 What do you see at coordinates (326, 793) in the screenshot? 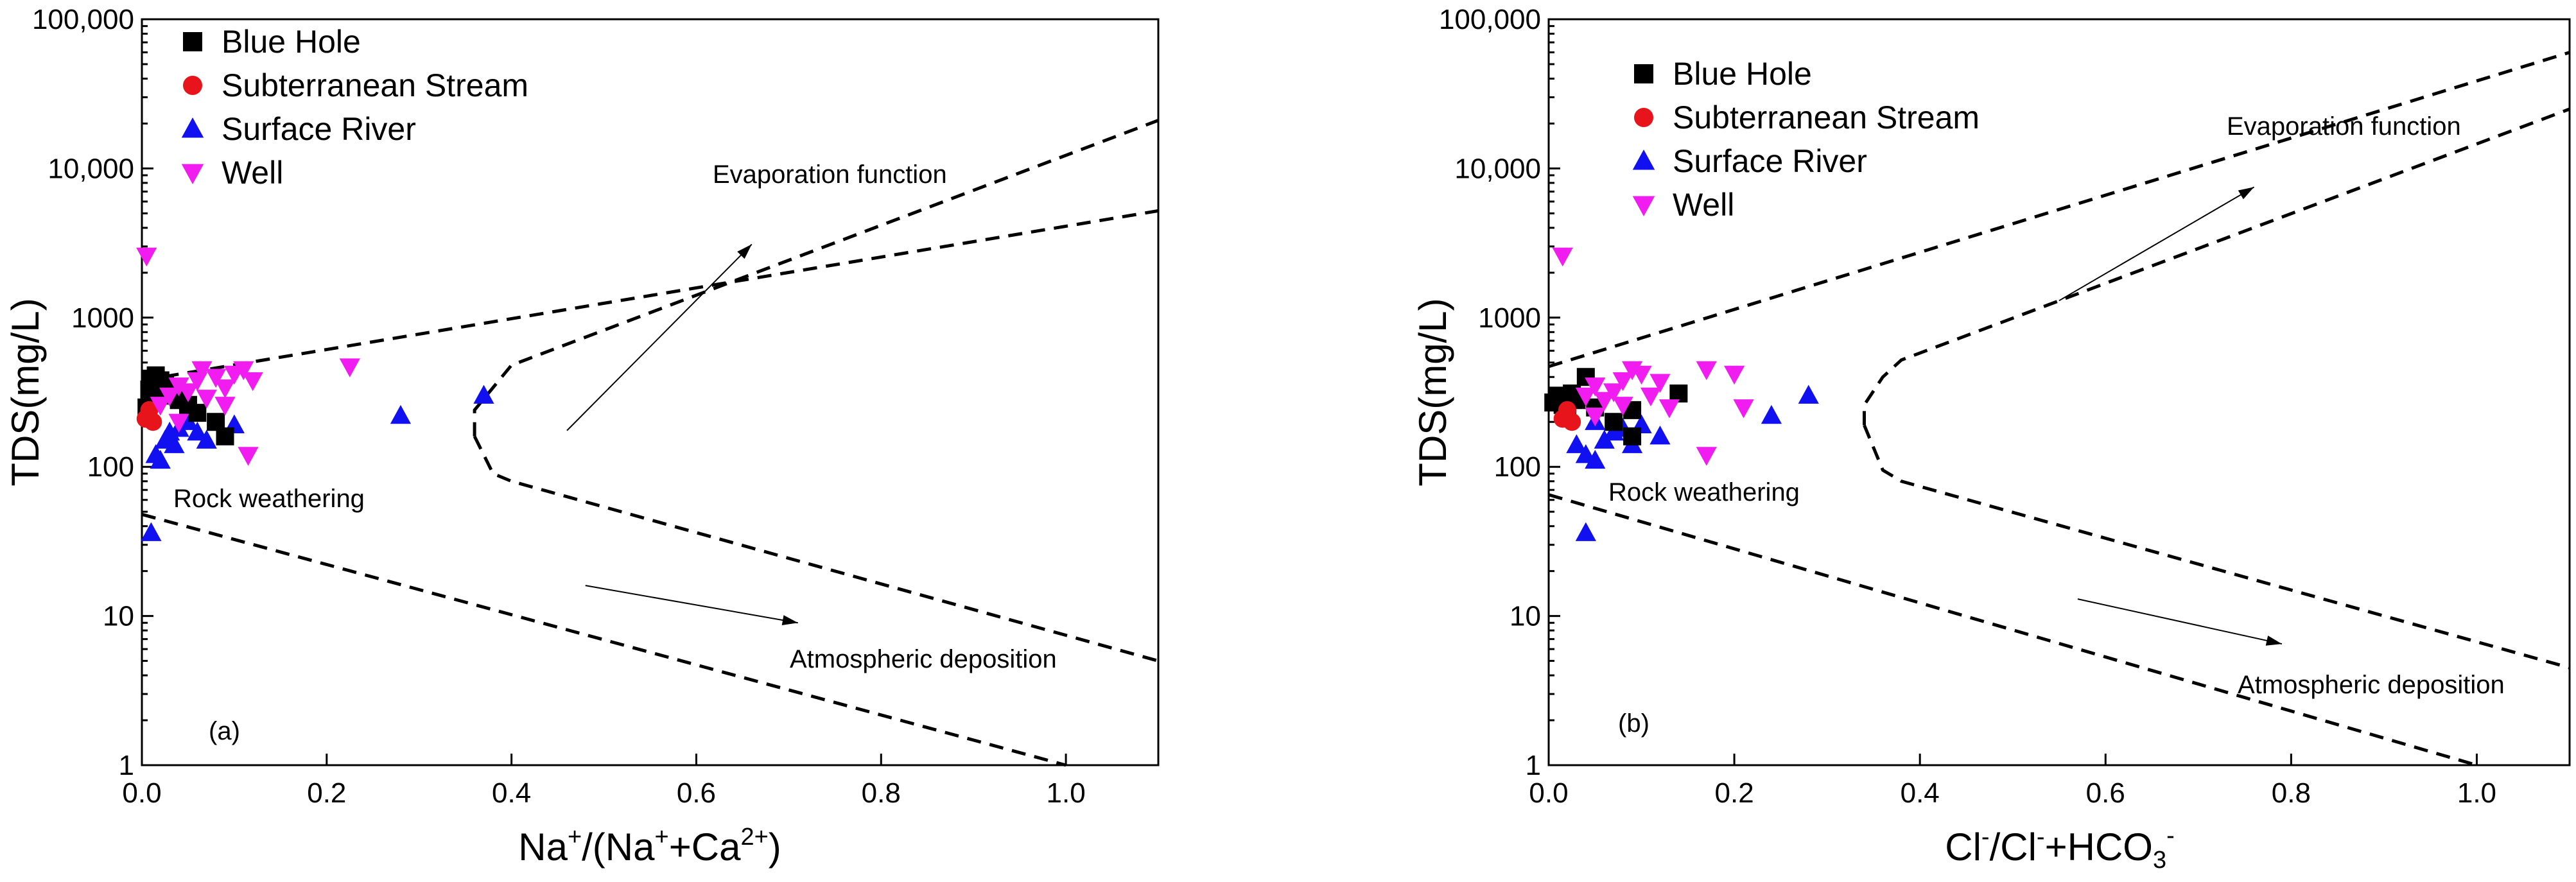
I see `x-tick-label: 0.2` at bounding box center [326, 793].